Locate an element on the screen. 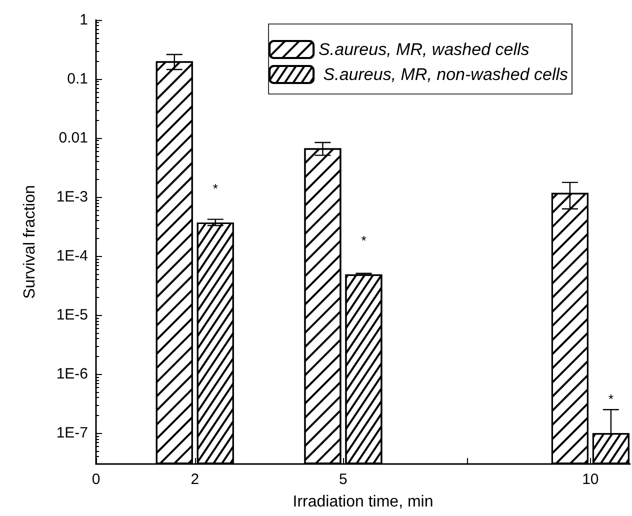  x-tick-label: 10 is located at coordinates (590, 479).